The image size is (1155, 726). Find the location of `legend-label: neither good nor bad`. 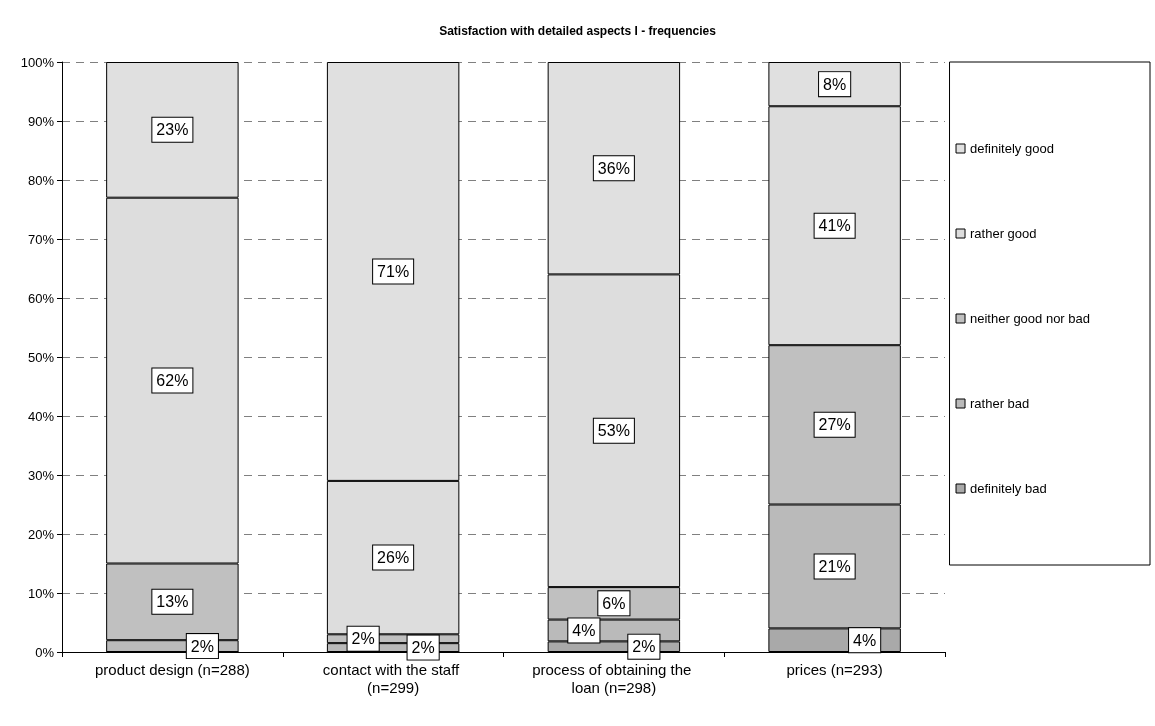

legend-label: neither good nor bad is located at coordinates (1030, 318).